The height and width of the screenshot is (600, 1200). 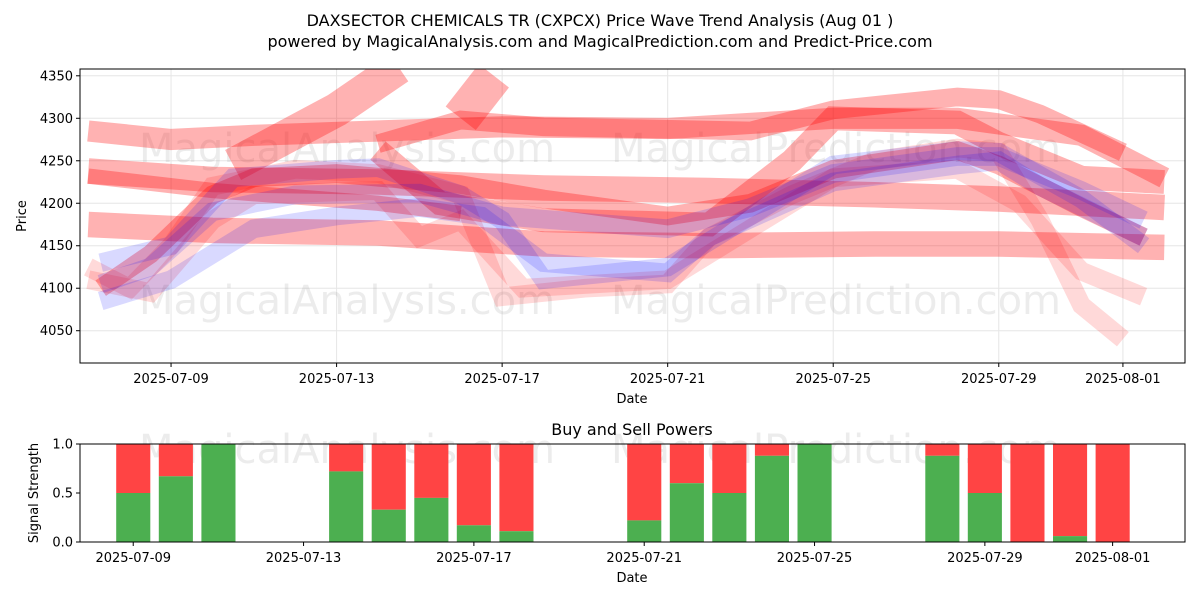 What do you see at coordinates (56, 76) in the screenshot?
I see `y-tick-label: 4350` at bounding box center [56, 76].